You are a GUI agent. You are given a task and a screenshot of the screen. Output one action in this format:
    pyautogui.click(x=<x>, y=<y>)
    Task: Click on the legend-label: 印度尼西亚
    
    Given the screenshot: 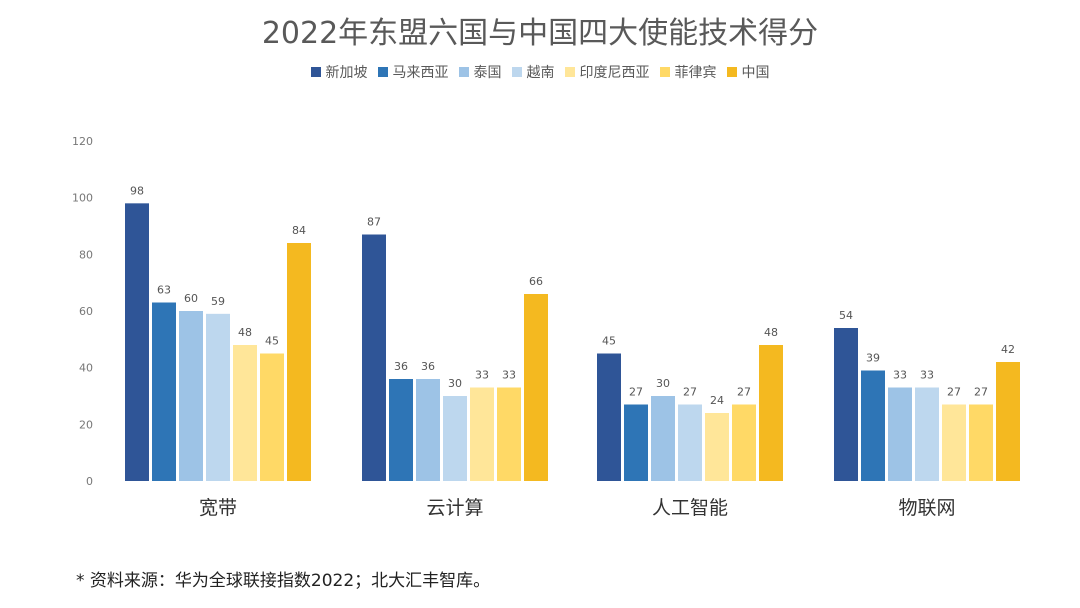 What is the action you would take?
    pyautogui.click(x=614, y=73)
    